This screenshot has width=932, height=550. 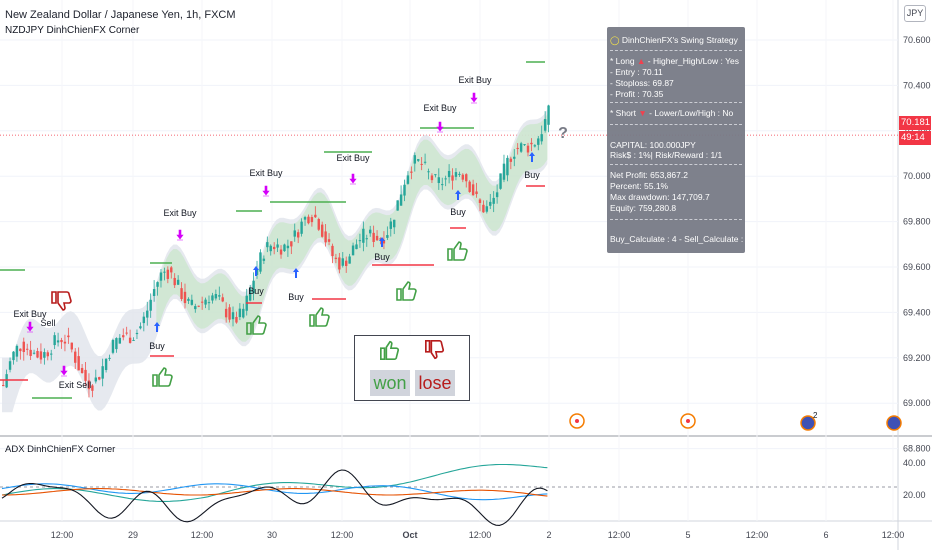 What do you see at coordinates (435, 352) in the screenshot?
I see `thumbs-down-icon` at bounding box center [435, 352].